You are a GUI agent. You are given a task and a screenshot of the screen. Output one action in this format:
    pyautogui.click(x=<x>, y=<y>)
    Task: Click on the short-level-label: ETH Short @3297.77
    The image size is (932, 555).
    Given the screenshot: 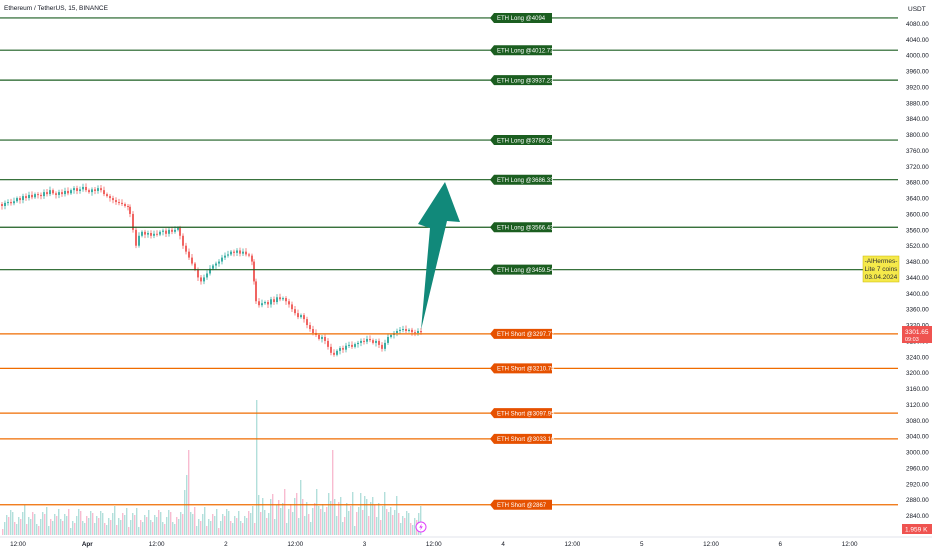 What is the action you would take?
    pyautogui.click(x=526, y=335)
    